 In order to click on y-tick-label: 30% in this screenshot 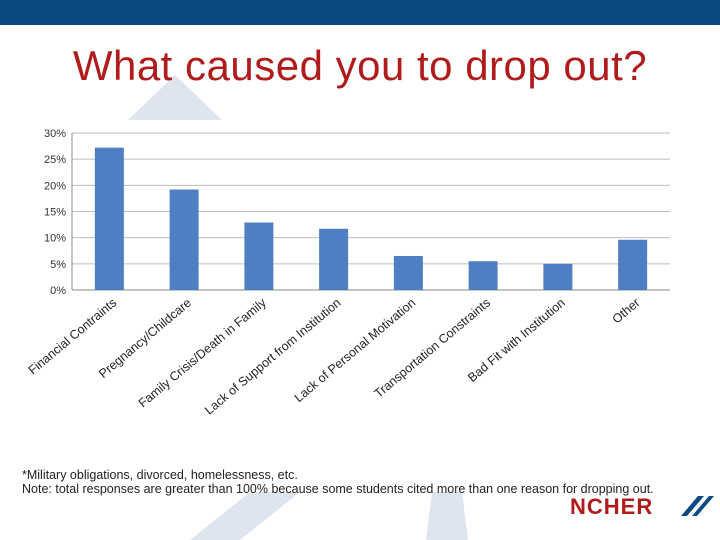, I will do `click(55, 134)`.